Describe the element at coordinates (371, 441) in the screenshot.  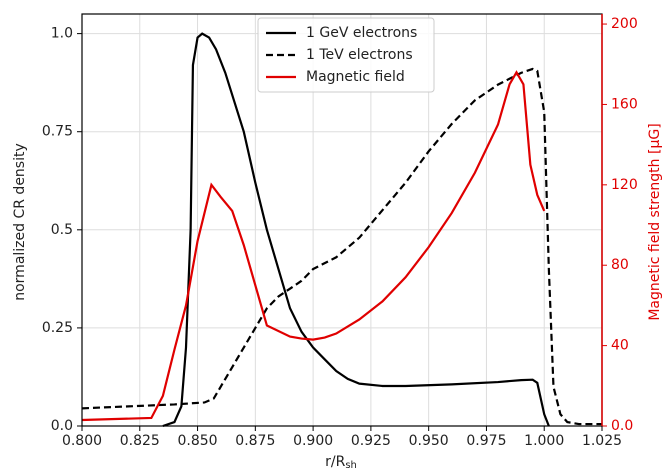
I see `x-tick-label: 0.925` at that location.